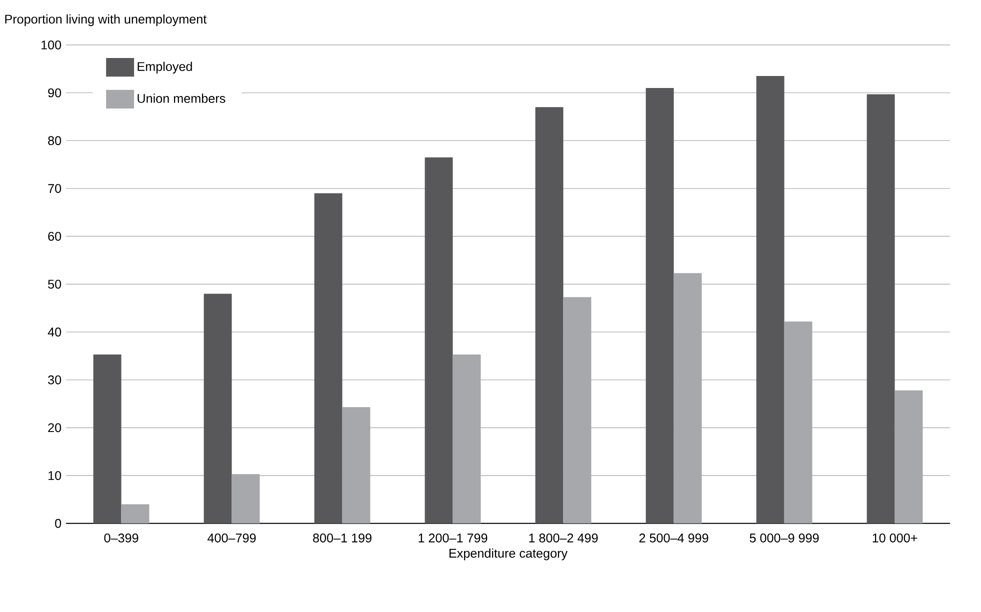 The height and width of the screenshot is (612, 981). Describe the element at coordinates (232, 537) in the screenshot. I see `x-tick-label: 400–799` at that location.